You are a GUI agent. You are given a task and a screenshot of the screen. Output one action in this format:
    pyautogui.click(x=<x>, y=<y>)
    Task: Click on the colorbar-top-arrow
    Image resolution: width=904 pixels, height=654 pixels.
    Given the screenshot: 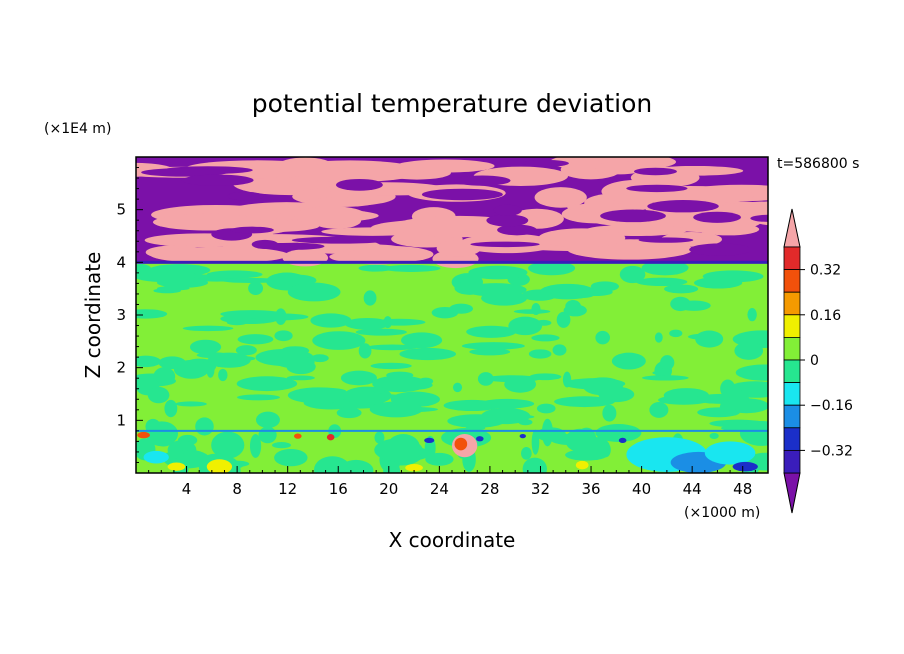 What is the action you would take?
    pyautogui.click(x=792, y=228)
    